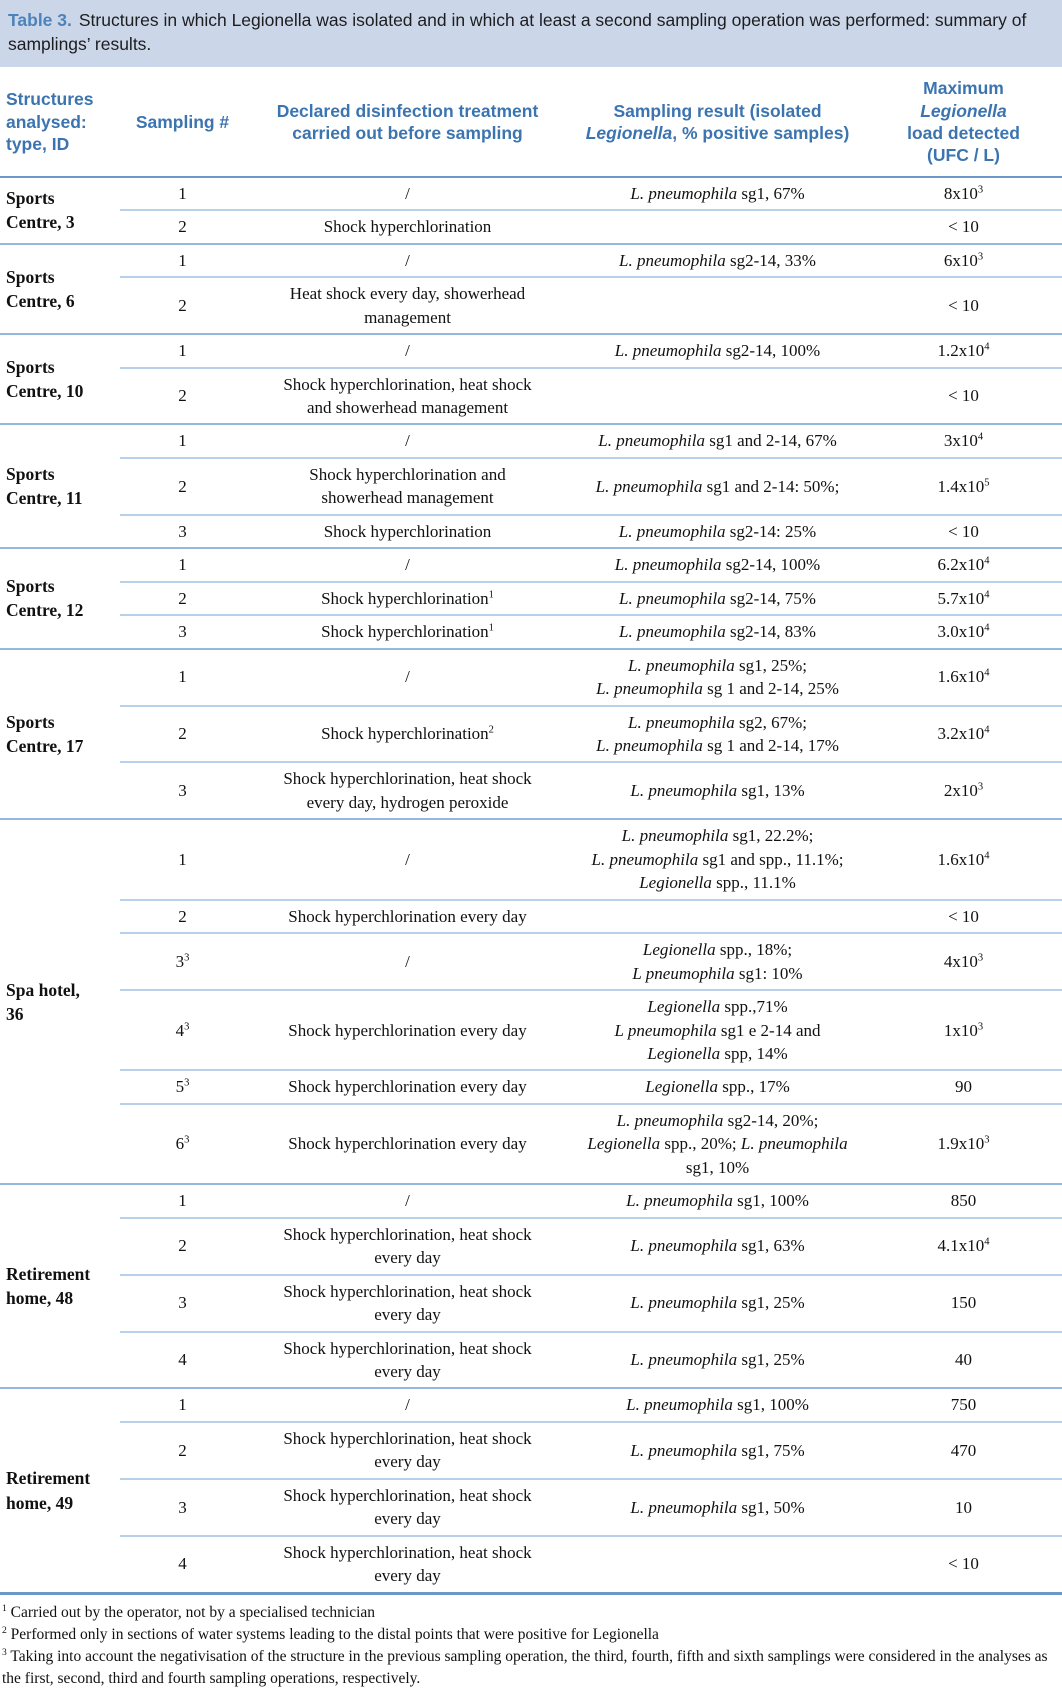  What do you see at coordinates (60, 733) in the screenshot?
I see `structure-cell: Sports Centre, 17` at bounding box center [60, 733].